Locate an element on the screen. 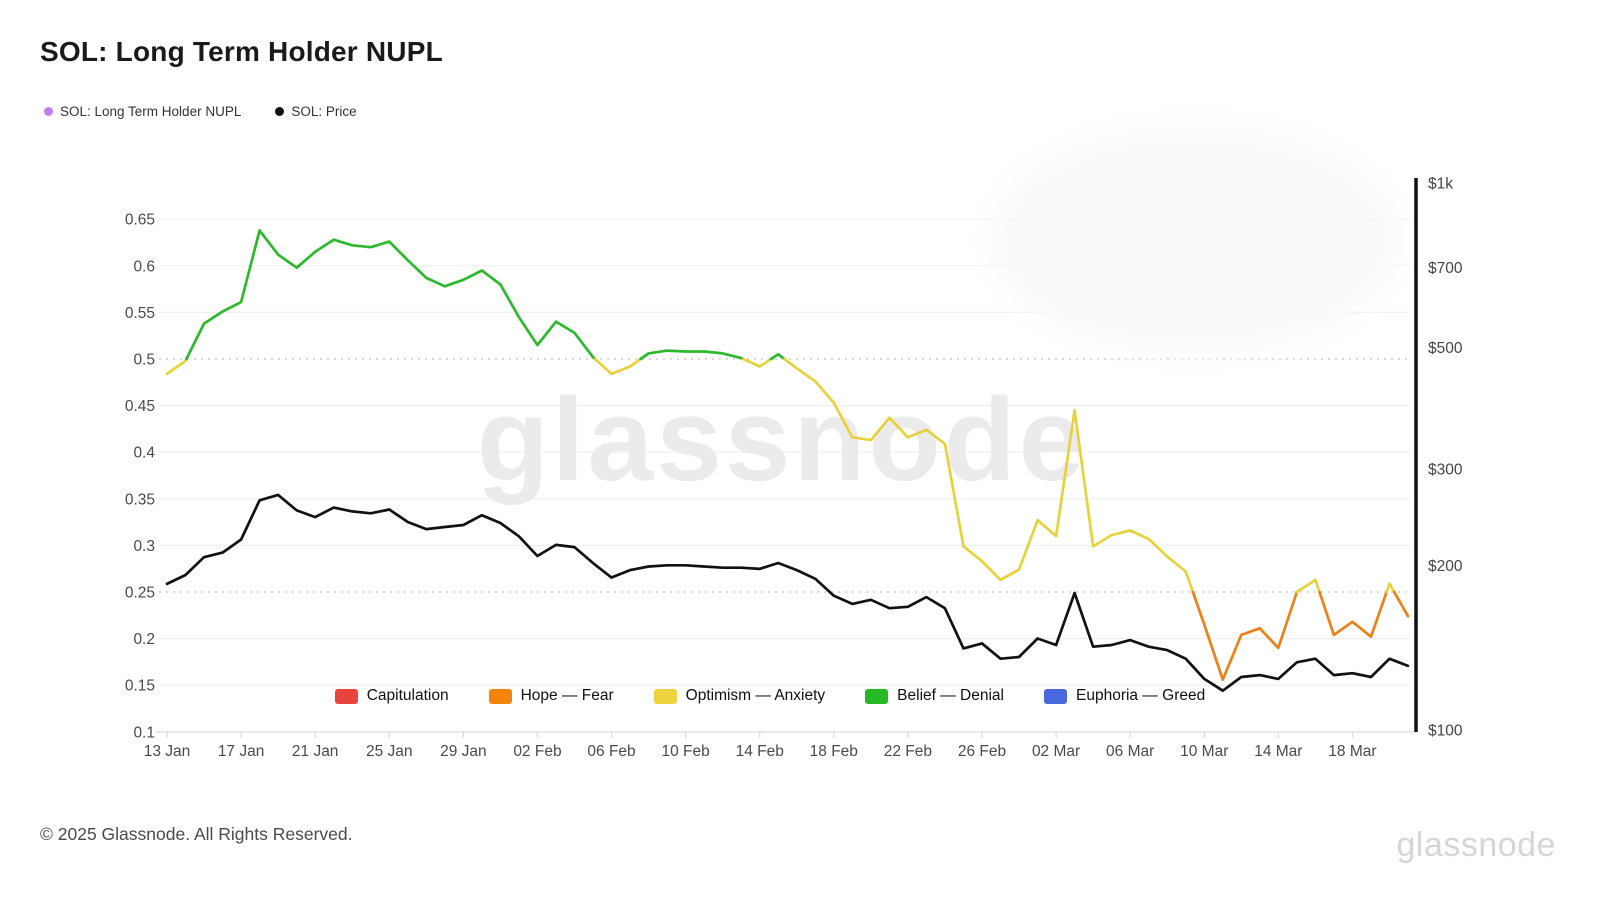  band-legend-label: Optimism — Anxiety is located at coordinates (755, 695).